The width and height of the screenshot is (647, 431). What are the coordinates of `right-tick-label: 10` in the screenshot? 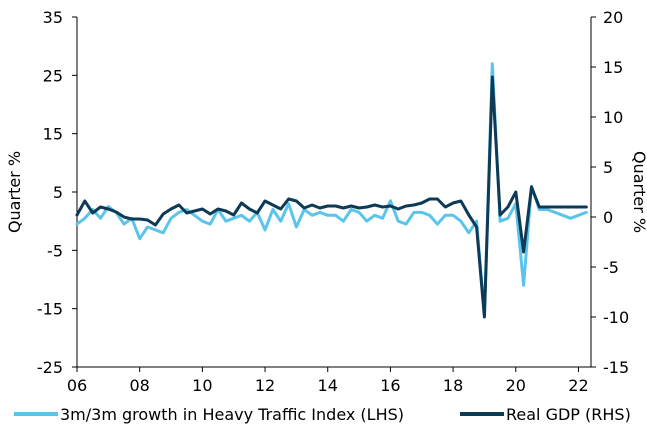 It's located at (613, 117).